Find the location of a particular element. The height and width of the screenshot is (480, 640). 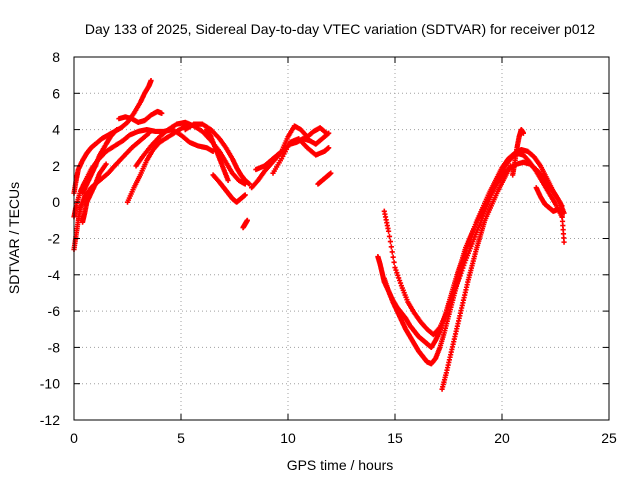

y-tick-label: -12 is located at coordinates (50, 420).